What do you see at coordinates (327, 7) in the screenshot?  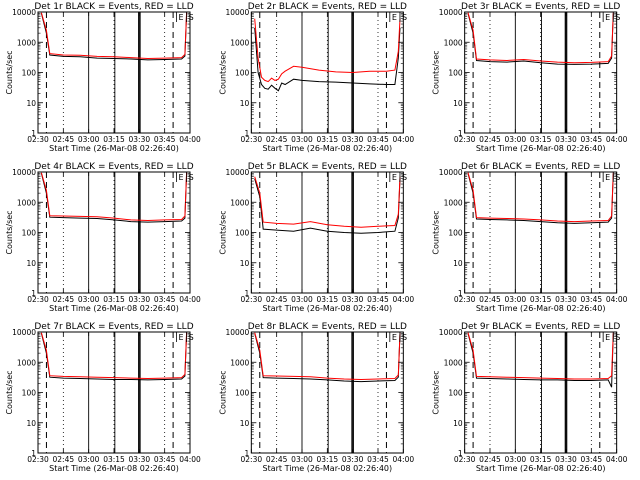 I see `panel-title: Det 2r BLACK = Events, RED = LLD` at bounding box center [327, 7].